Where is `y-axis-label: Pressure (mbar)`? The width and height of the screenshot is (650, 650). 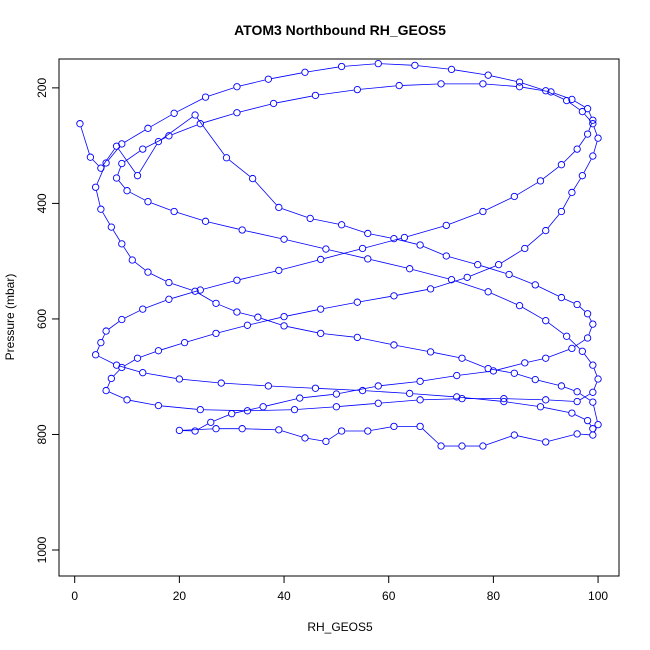 y-axis-label: Pressure (mbar) is located at coordinates (10, 317).